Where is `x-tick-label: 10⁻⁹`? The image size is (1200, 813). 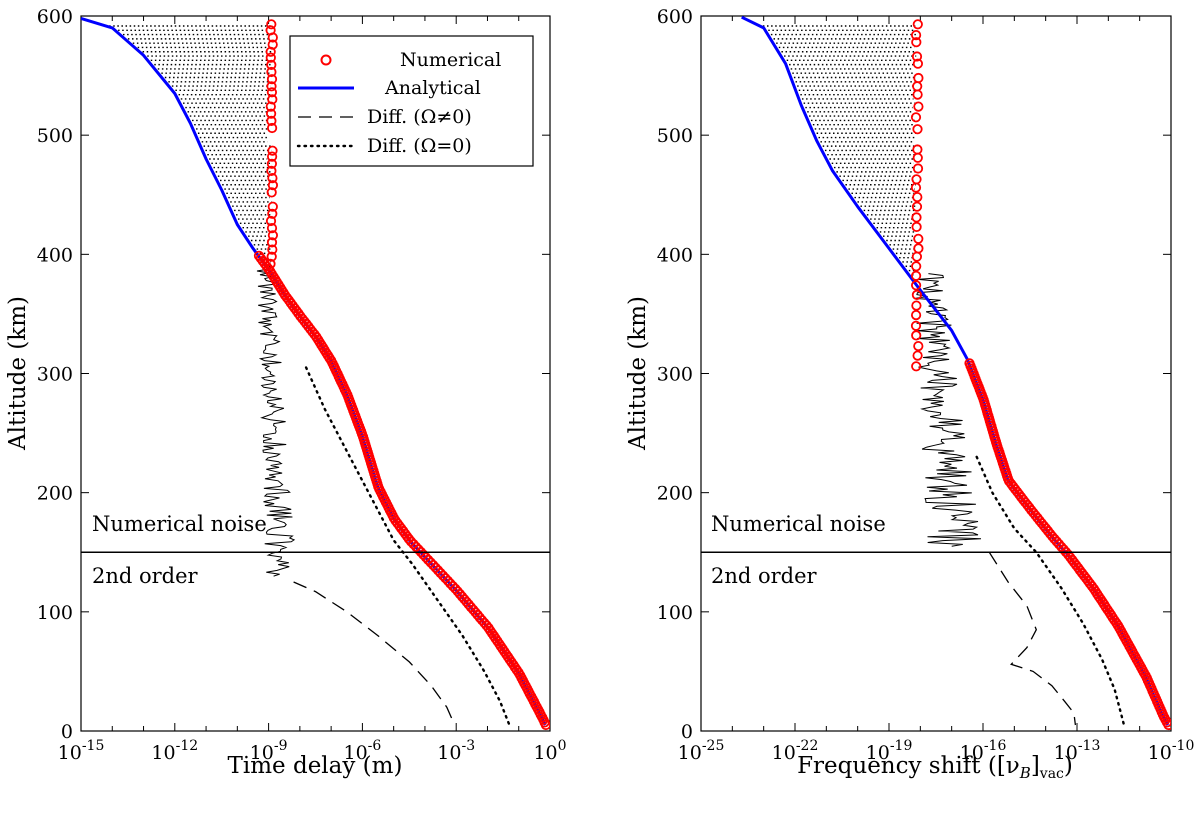 x-tick-label: 10⁻⁹ is located at coordinates (269, 751).